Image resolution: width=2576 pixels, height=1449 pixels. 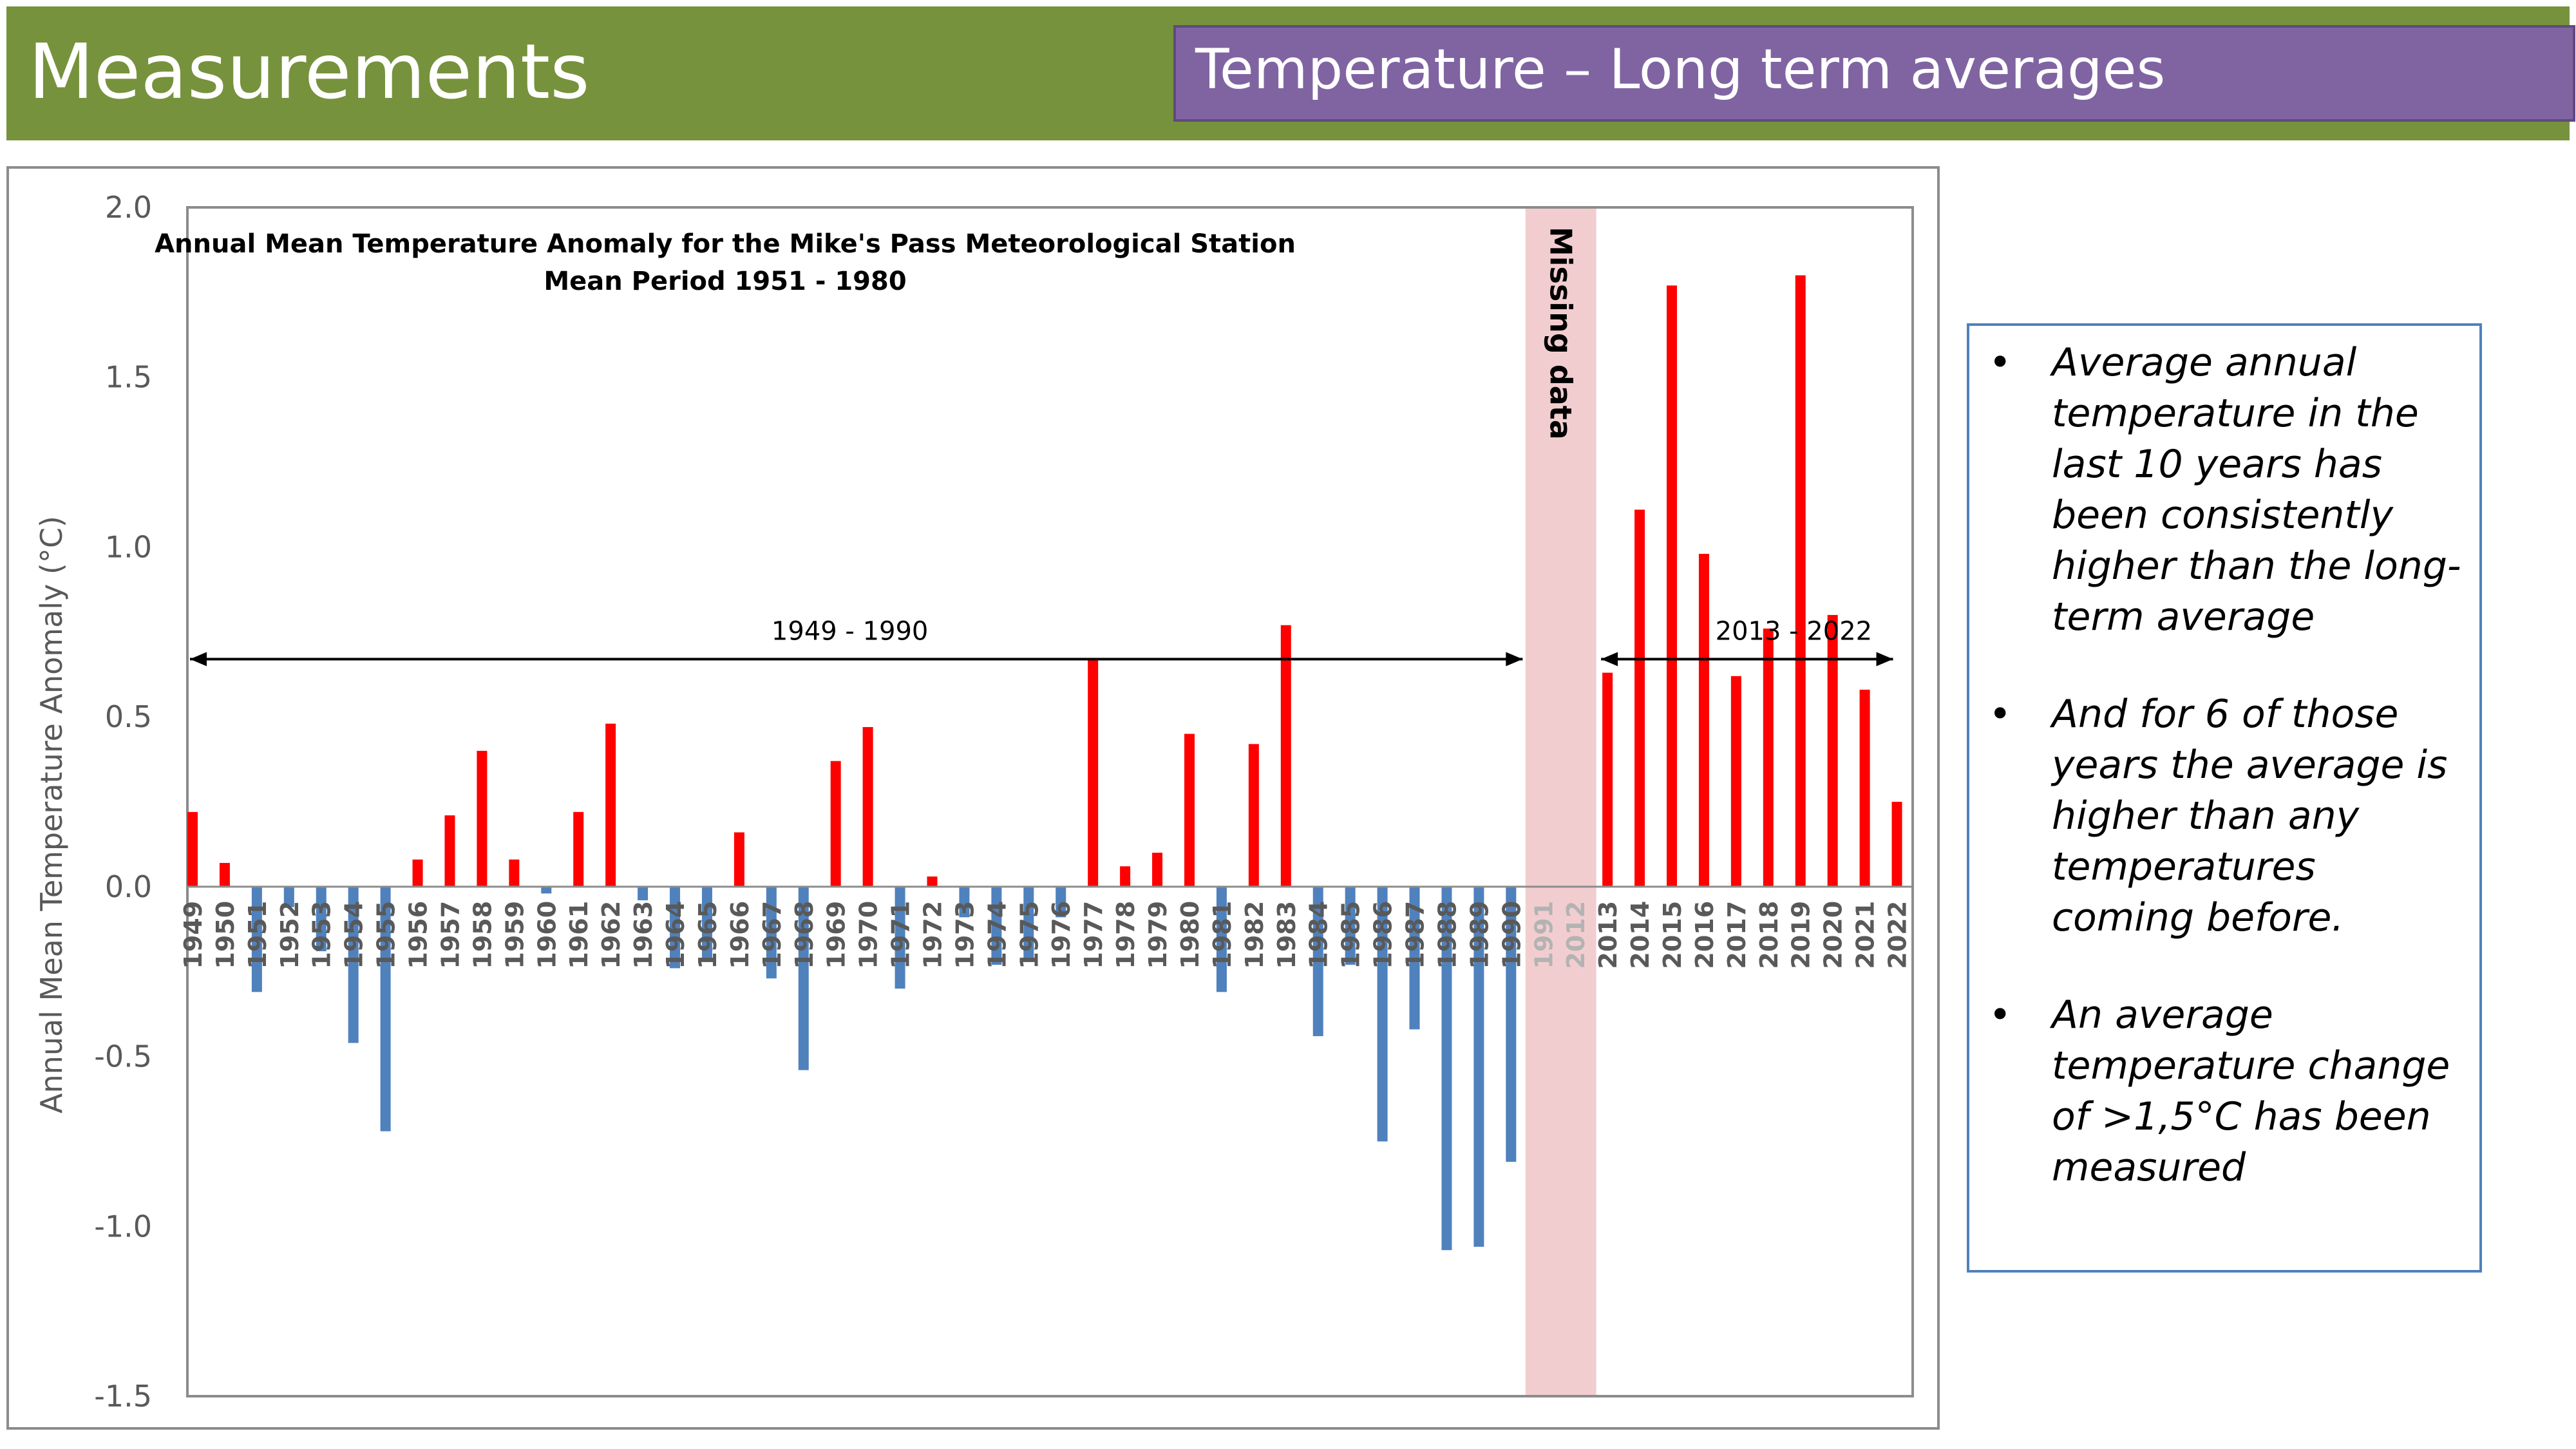 I want to click on x-tick-label: 1988, so click(x=1447, y=935).